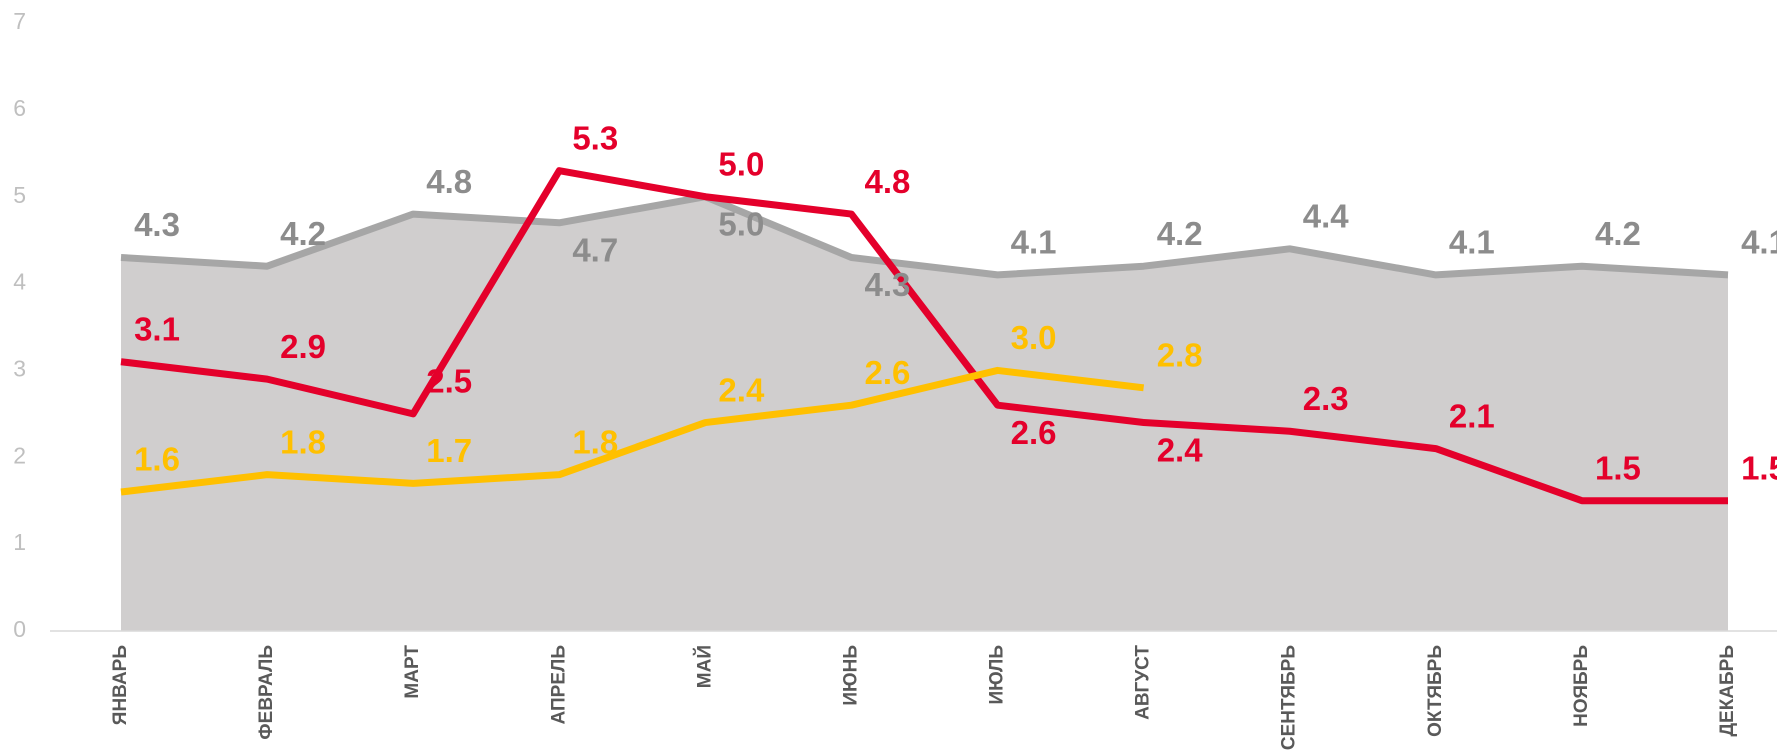 Image resolution: width=1777 pixels, height=754 pixels. What do you see at coordinates (1727, 691) in the screenshot?
I see `x-tick-label: ДЕКАБРЬ` at bounding box center [1727, 691].